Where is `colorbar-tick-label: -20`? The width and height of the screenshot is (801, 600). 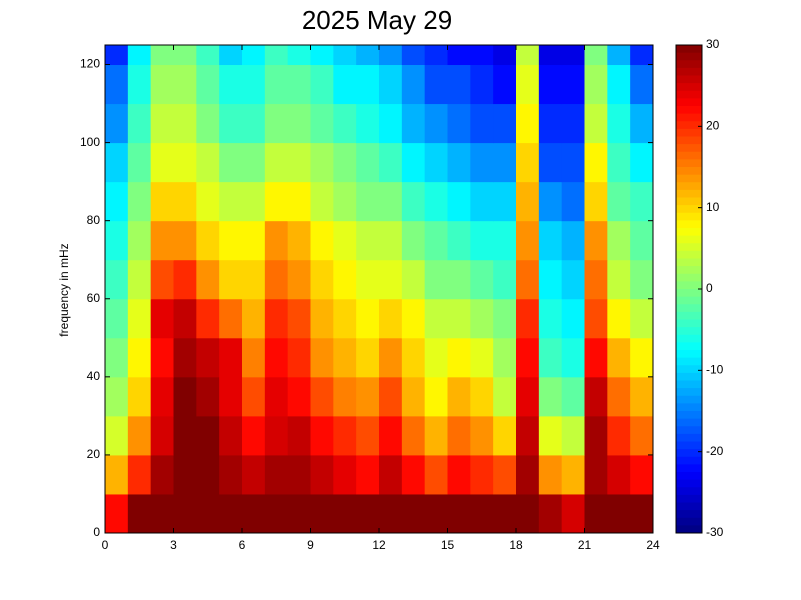 colorbar-tick-label: -20 is located at coordinates (715, 451).